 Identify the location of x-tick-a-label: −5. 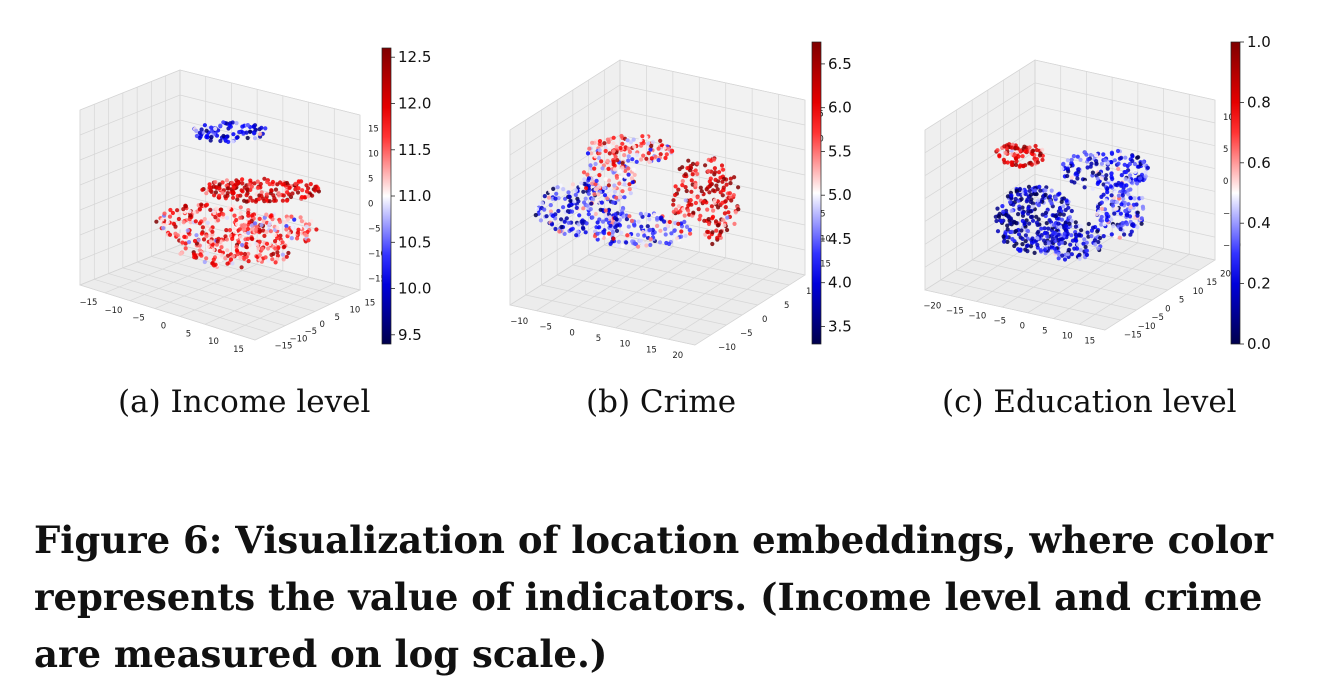
(138, 319).